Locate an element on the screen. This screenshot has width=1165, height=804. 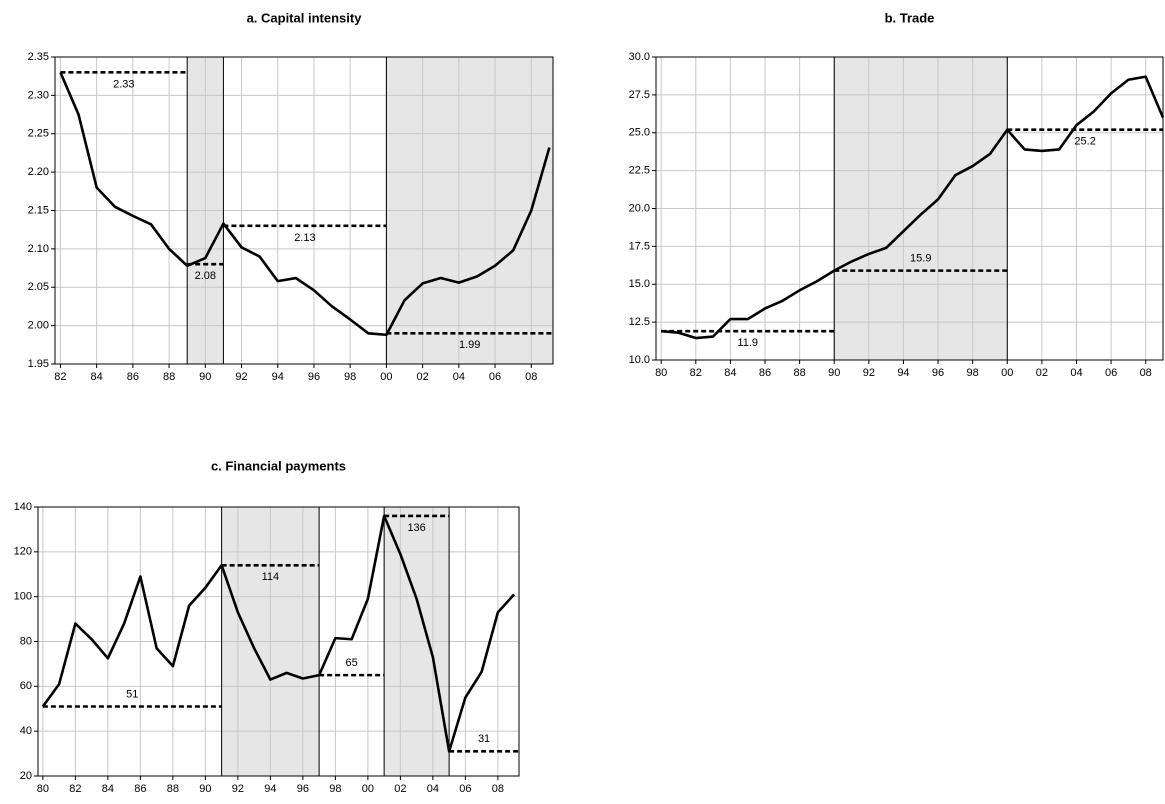
y-tick-label: 20.0 is located at coordinates (639, 208).